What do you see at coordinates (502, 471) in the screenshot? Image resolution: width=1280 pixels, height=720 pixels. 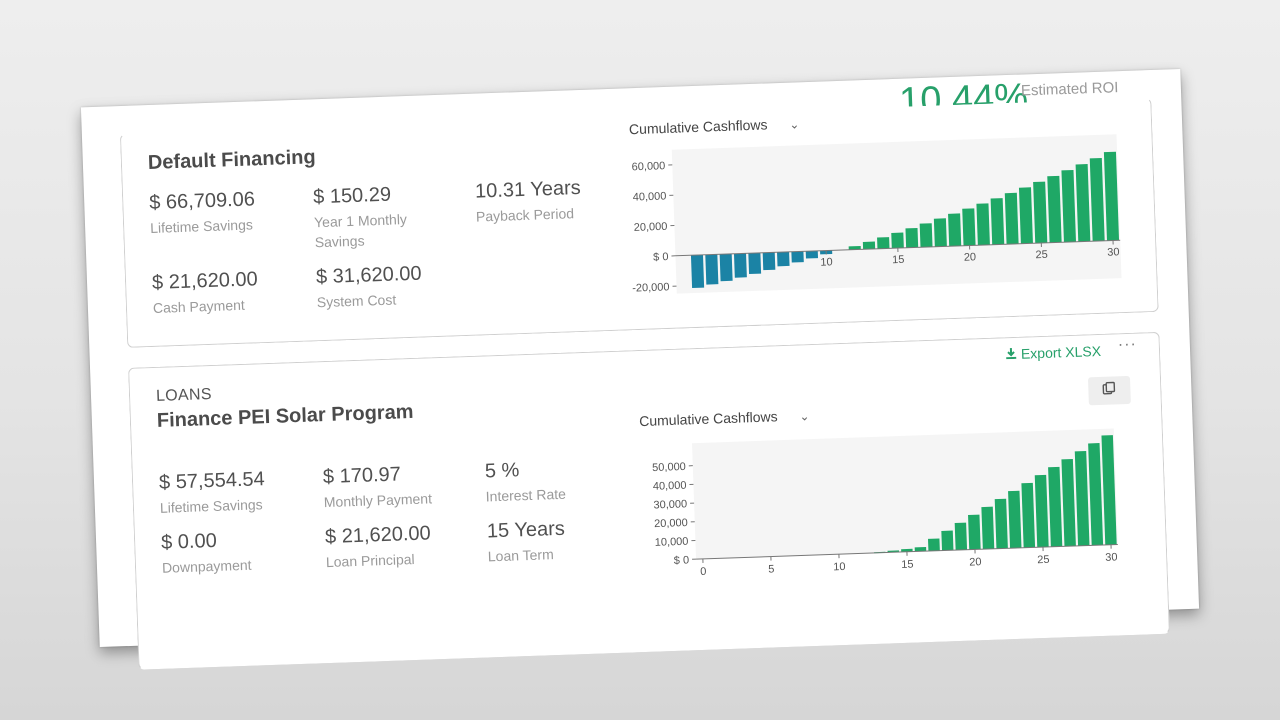 I see `metric-value: 5 %` at bounding box center [502, 471].